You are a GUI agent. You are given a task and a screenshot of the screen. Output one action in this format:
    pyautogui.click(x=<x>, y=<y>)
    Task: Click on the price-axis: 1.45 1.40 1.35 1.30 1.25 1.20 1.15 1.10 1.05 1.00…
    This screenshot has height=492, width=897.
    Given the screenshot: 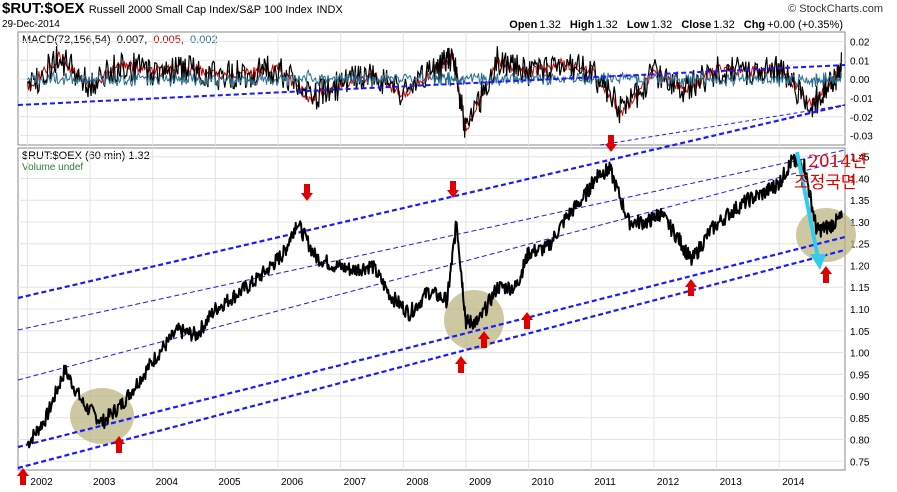 What is the action you would take?
    pyautogui.click(x=860, y=311)
    